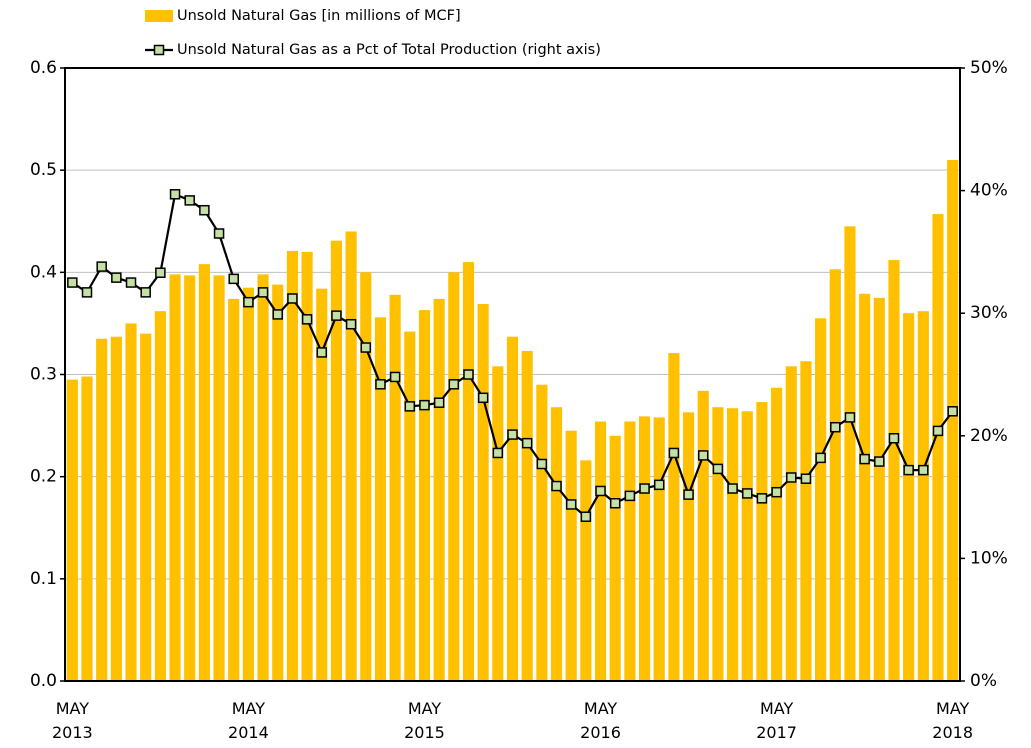 The image size is (1031, 748). I want to click on y-tick-label: 0.4, so click(43, 272).